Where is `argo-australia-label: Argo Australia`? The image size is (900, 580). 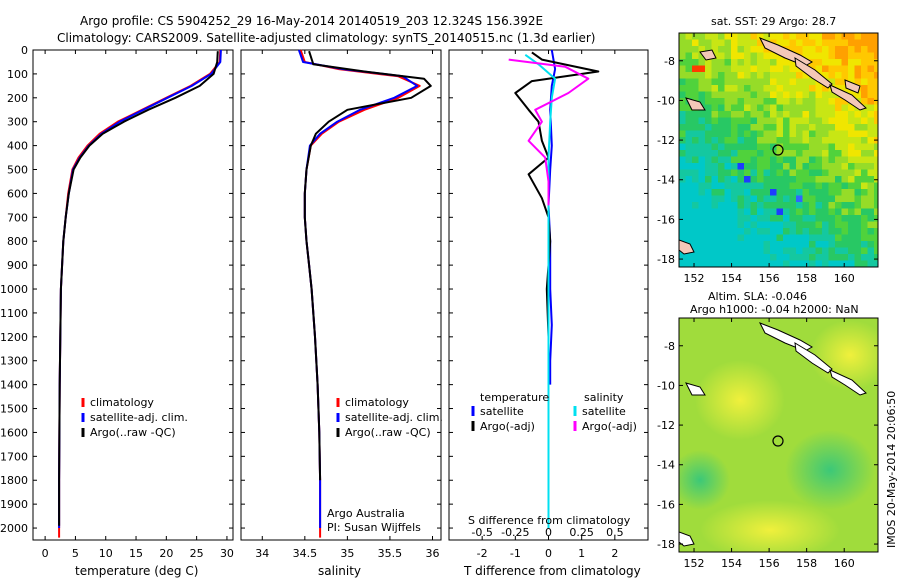 argo-australia-label: Argo Australia is located at coordinates (366, 513).